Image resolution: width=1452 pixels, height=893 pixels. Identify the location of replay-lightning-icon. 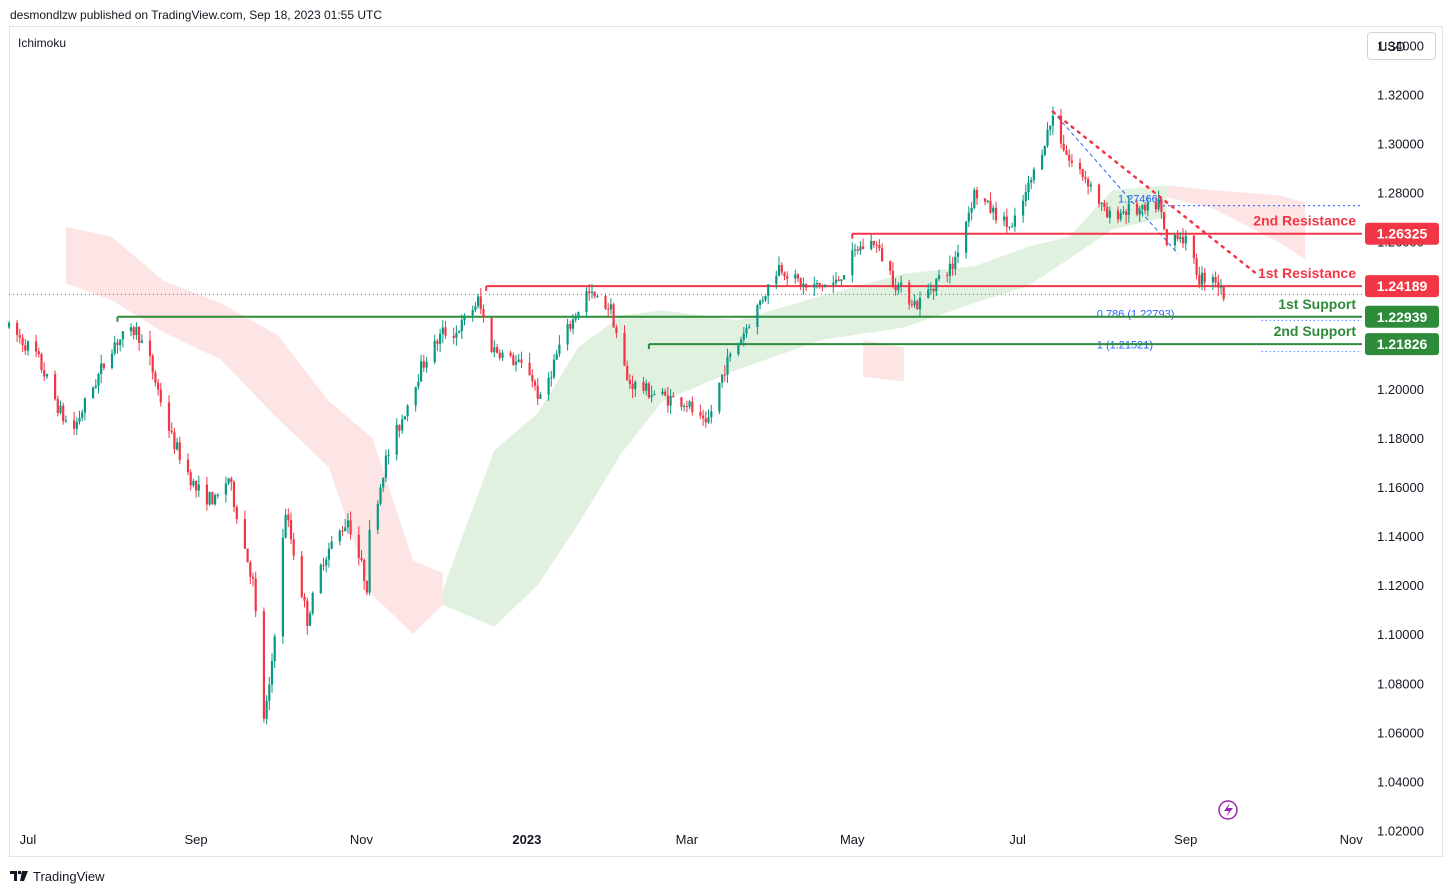
(1228, 810).